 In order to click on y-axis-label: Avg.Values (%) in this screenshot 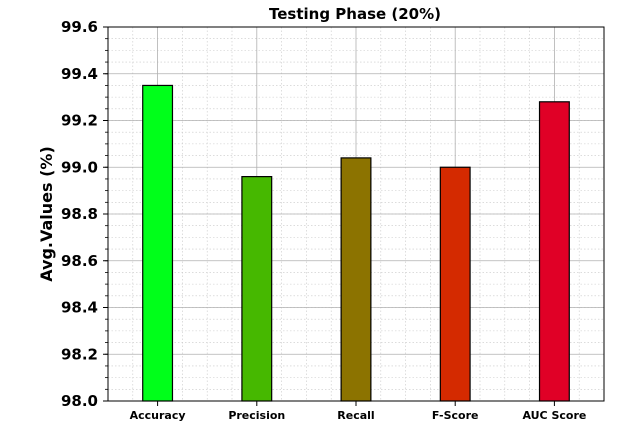, I will do `click(46, 214)`.